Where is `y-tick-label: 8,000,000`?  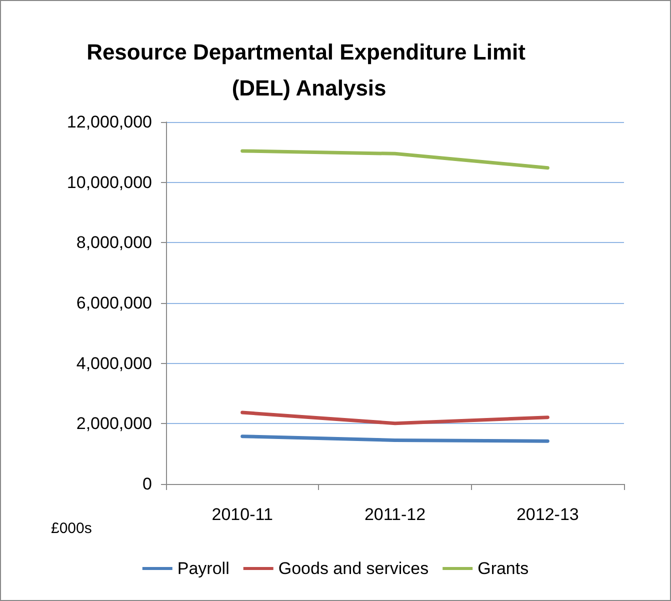
y-tick-label: 8,000,000 is located at coordinates (114, 242).